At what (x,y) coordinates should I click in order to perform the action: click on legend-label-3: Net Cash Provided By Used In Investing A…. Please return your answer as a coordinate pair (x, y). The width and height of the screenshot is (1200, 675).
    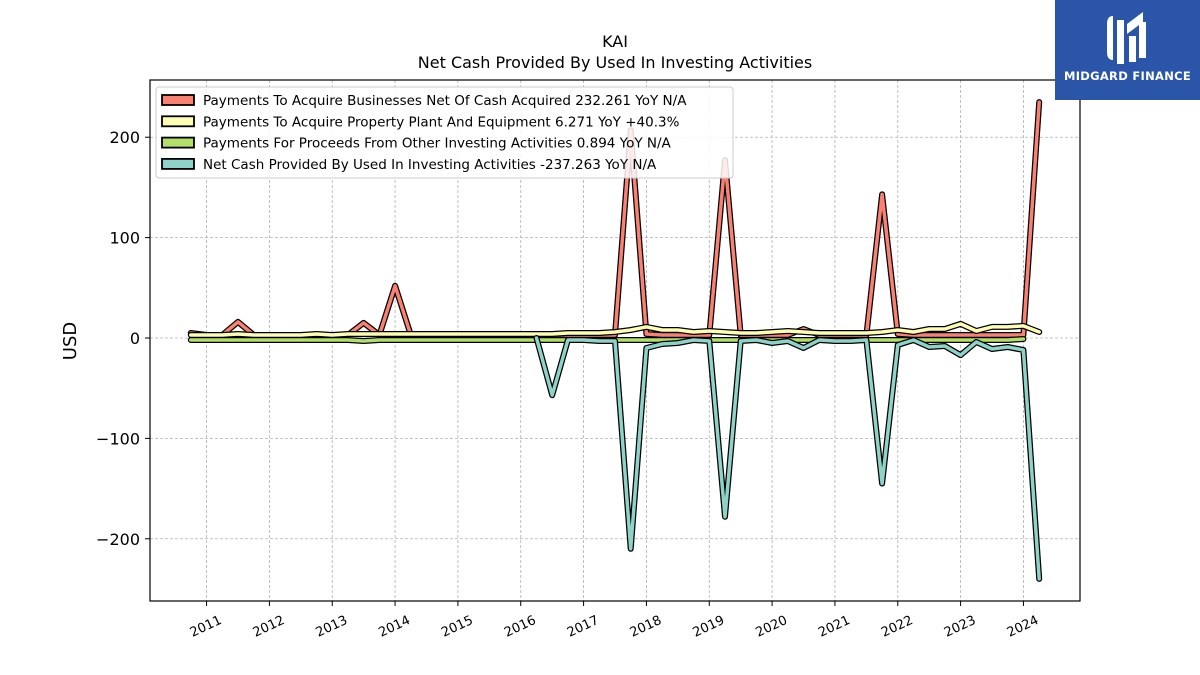
    Looking at the image, I should click on (430, 165).